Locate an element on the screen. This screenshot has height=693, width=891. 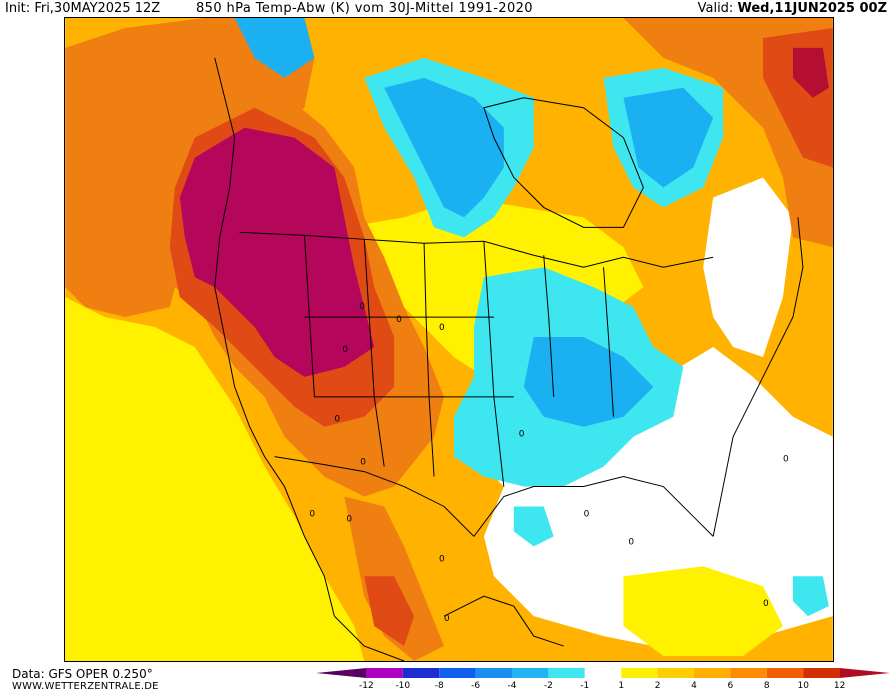
west-max-region is located at coordinates (277, 252).